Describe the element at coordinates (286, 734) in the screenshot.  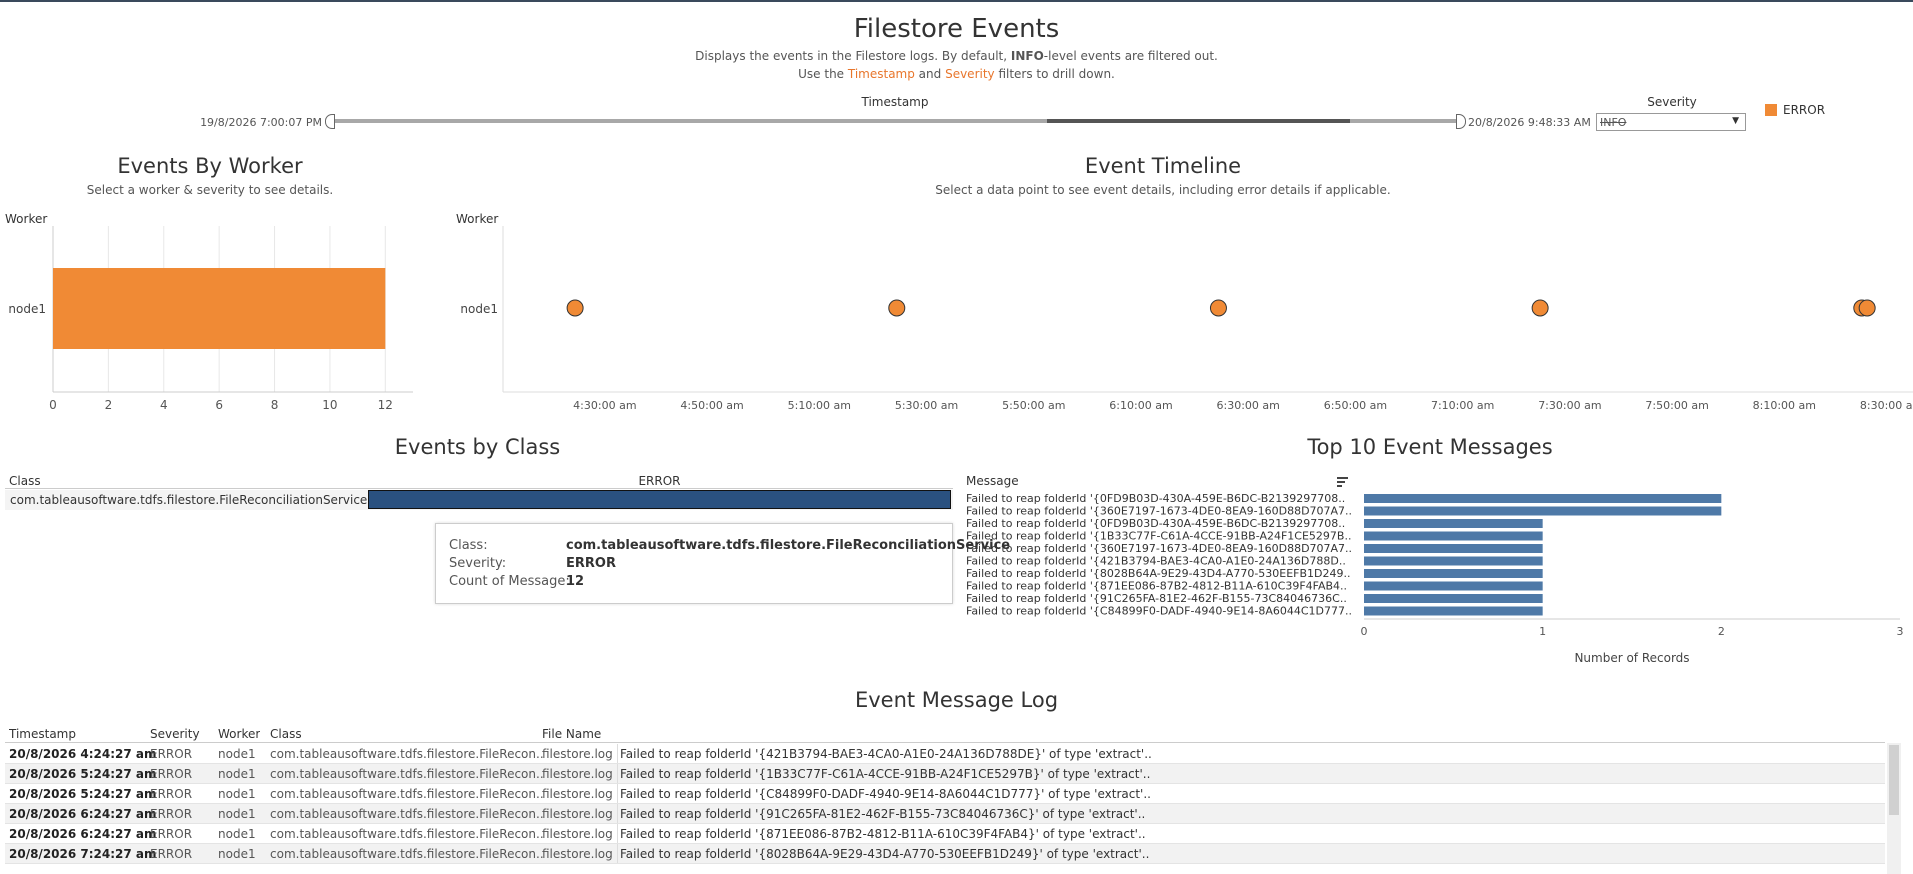
I see `event-log-col-class: Class` at that location.